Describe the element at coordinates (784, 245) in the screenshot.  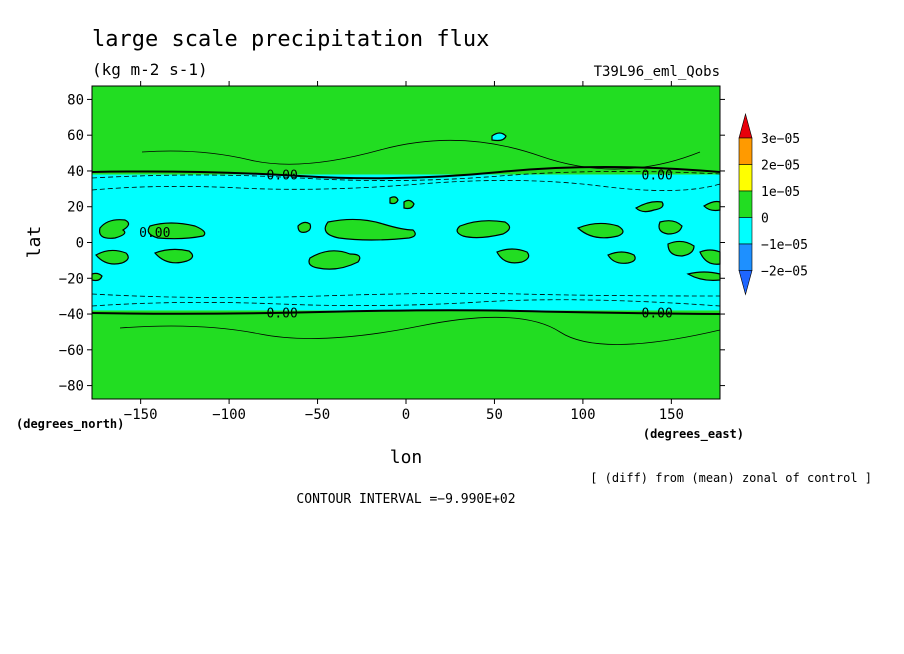
I see `colorbar-label: −1e−05` at that location.